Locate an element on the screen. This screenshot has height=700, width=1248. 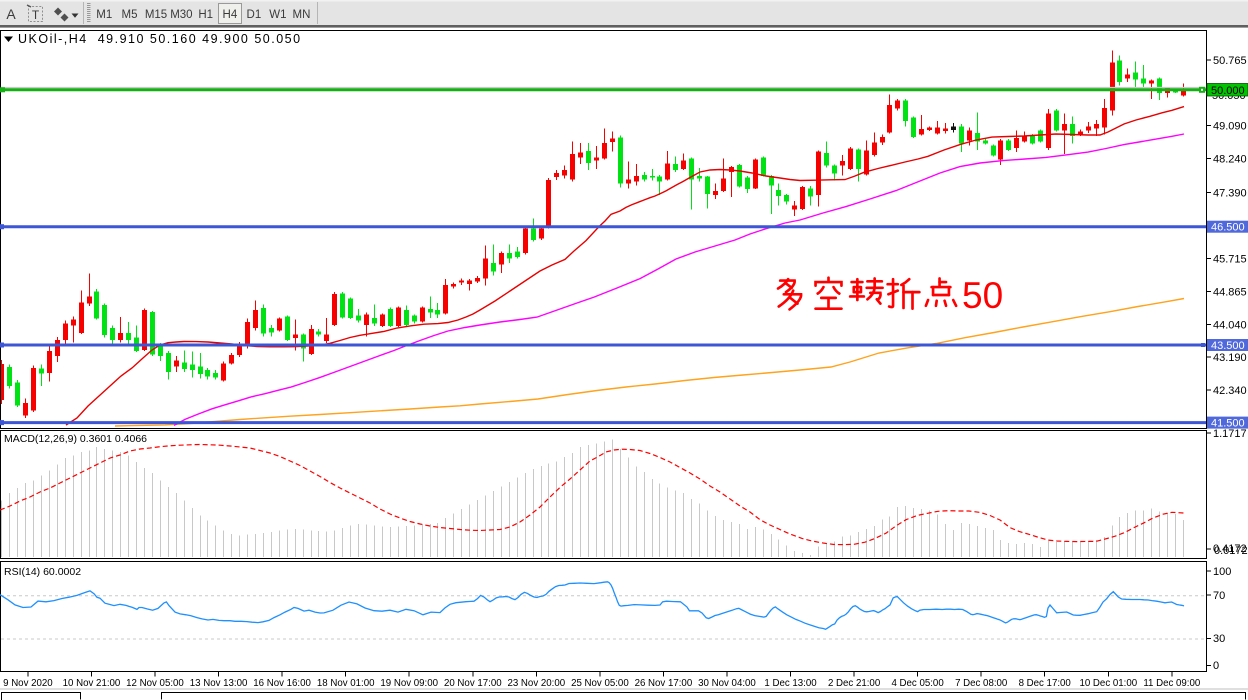
svg-text: 26 Nov 17:00 is located at coordinates (664, 683).